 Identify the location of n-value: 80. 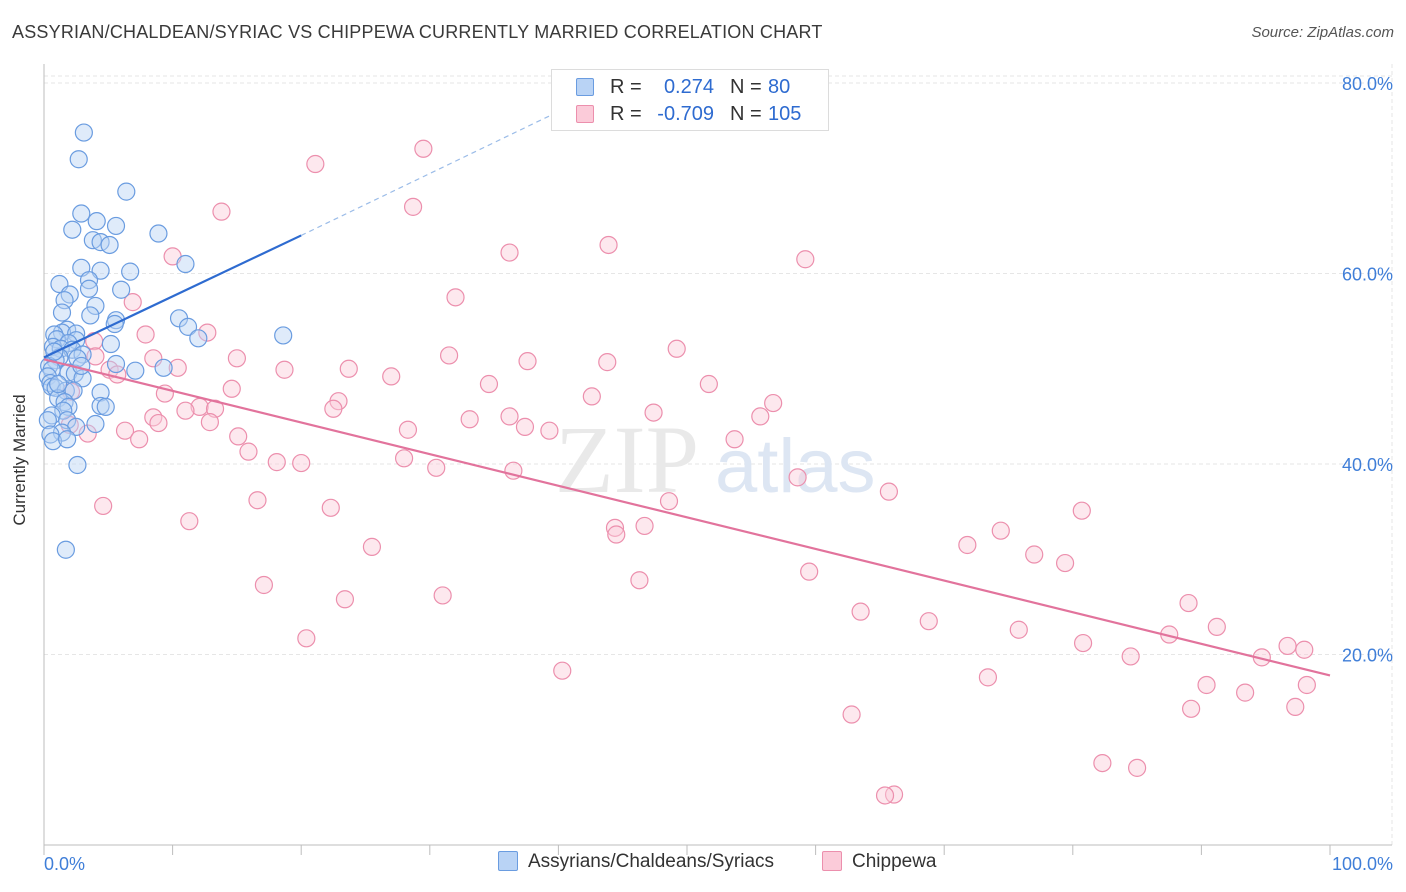
(779, 87).